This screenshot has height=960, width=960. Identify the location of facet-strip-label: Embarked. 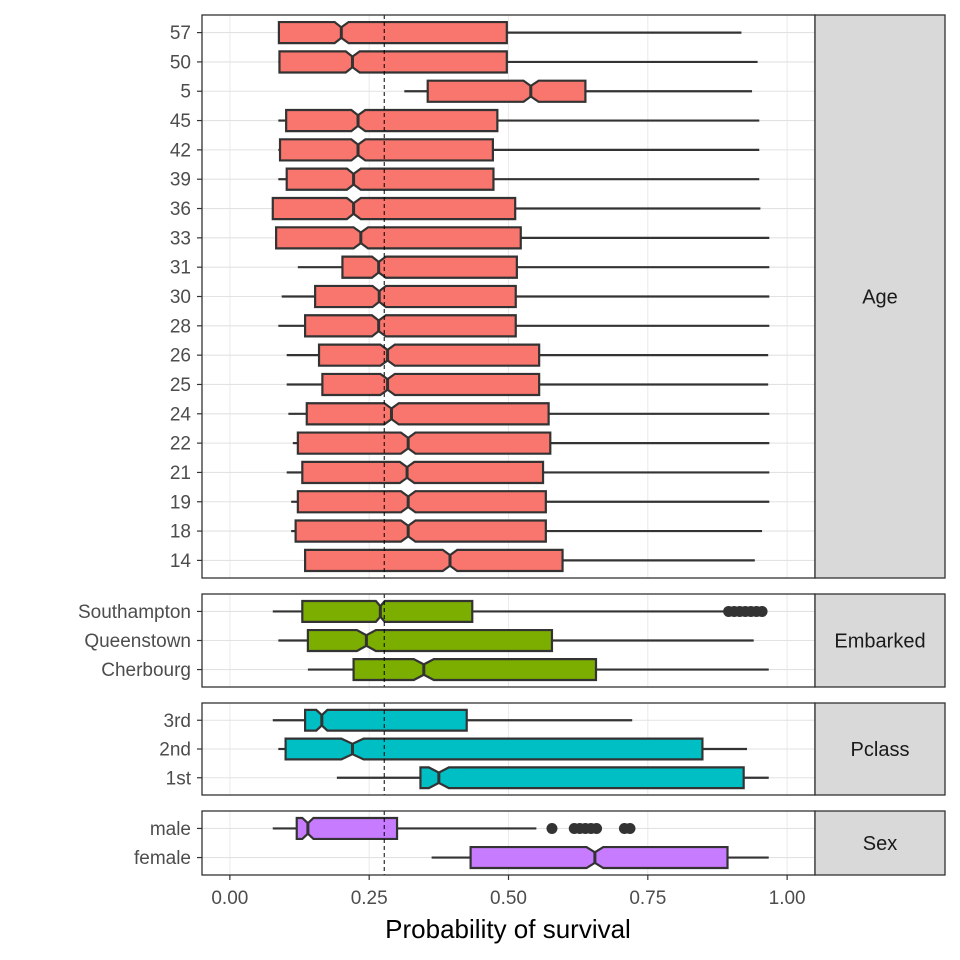
(879, 642).